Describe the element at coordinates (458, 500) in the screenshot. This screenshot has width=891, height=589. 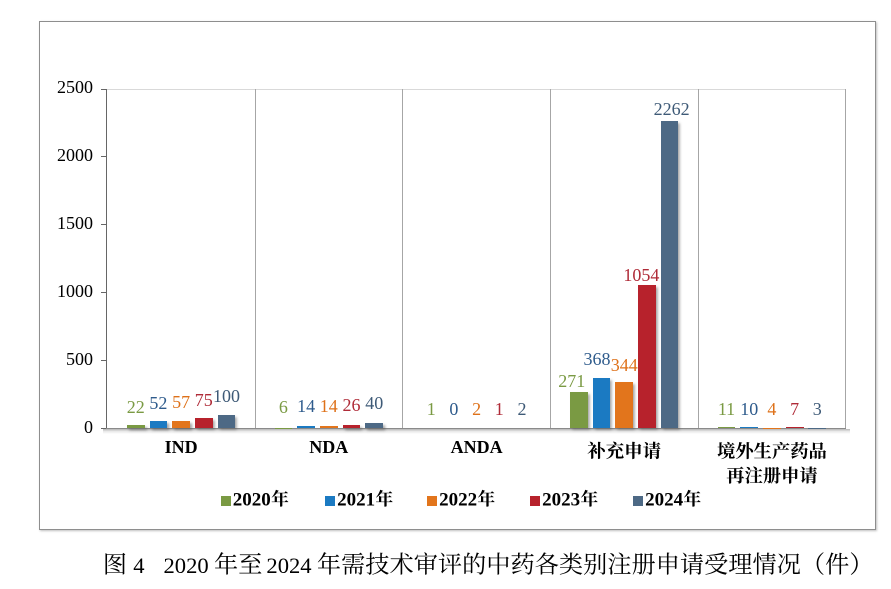
I see `svg-text: 2022` at that location.